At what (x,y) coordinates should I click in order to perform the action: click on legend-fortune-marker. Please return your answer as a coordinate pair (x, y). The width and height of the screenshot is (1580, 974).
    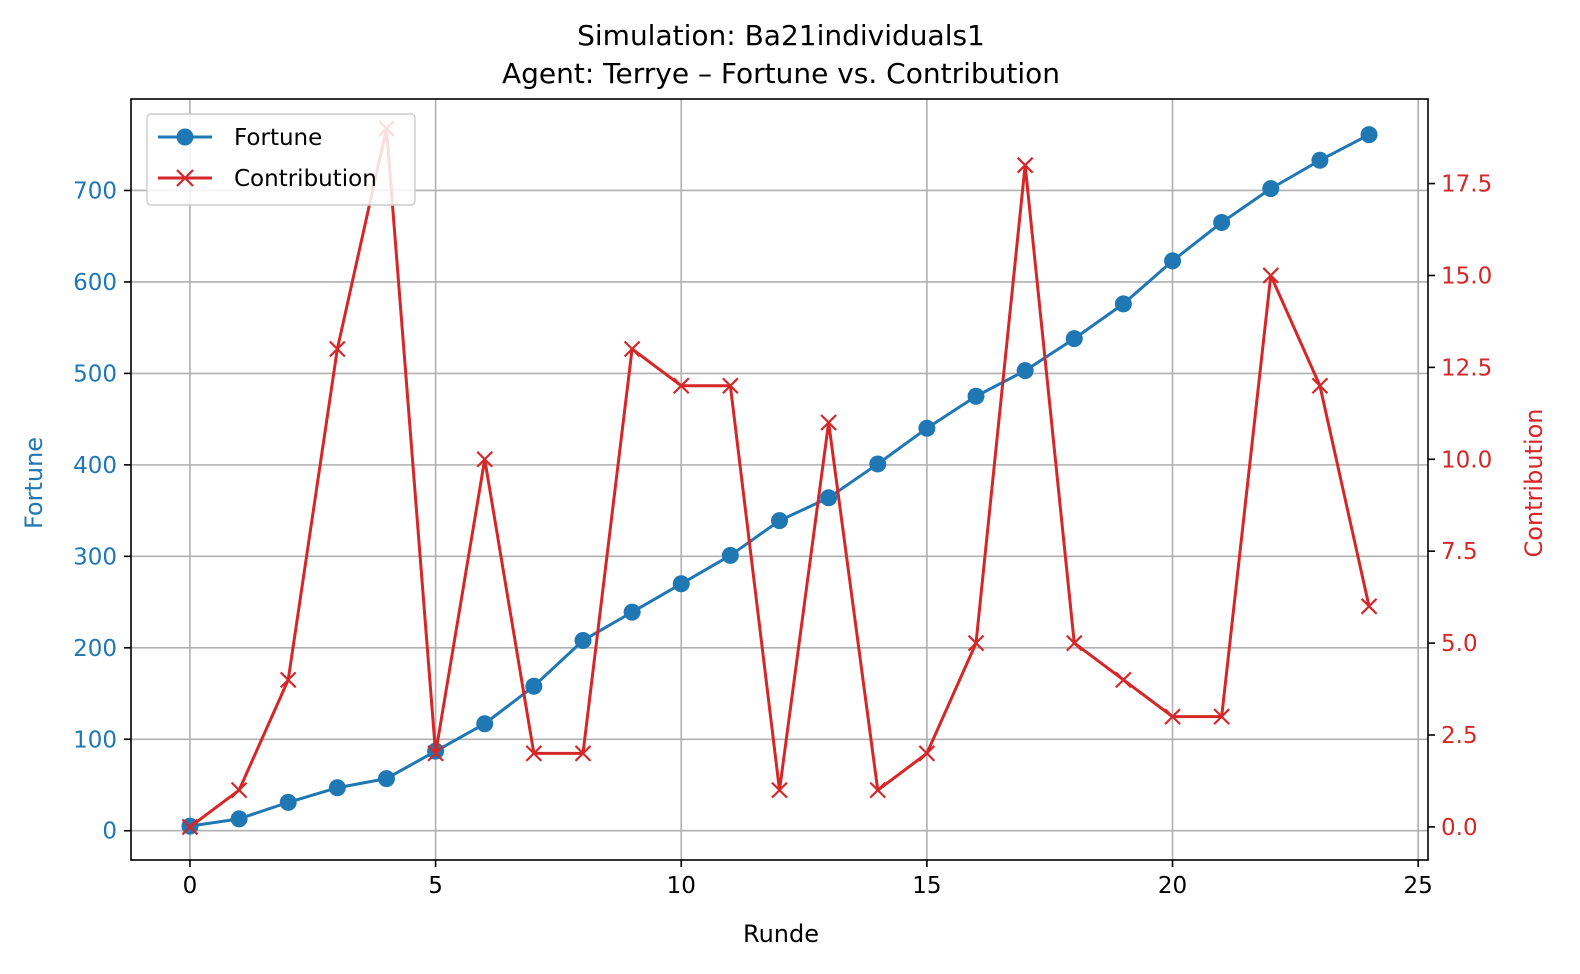
    Looking at the image, I should click on (185, 137).